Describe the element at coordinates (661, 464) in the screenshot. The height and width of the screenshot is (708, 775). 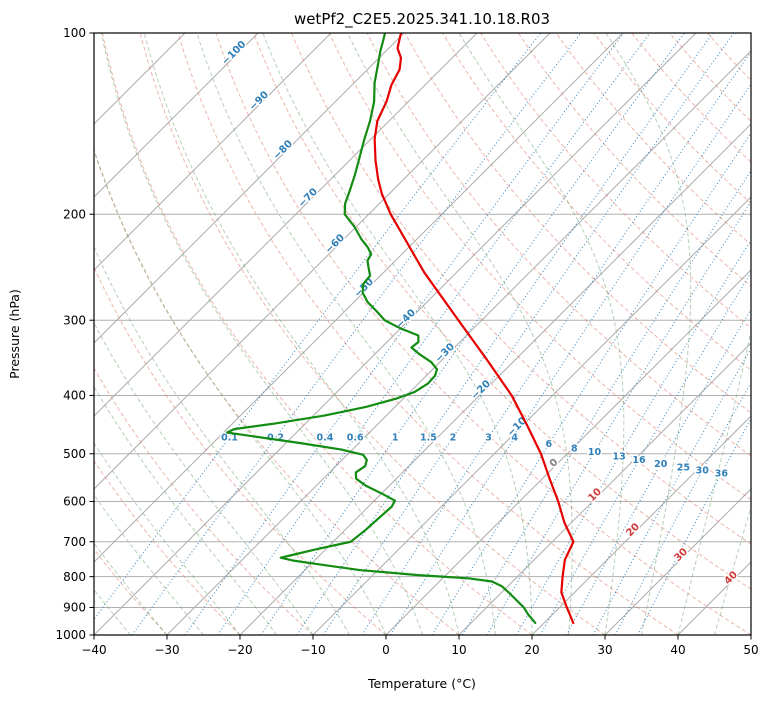
I see `mixing-ratio-label: 20` at that location.